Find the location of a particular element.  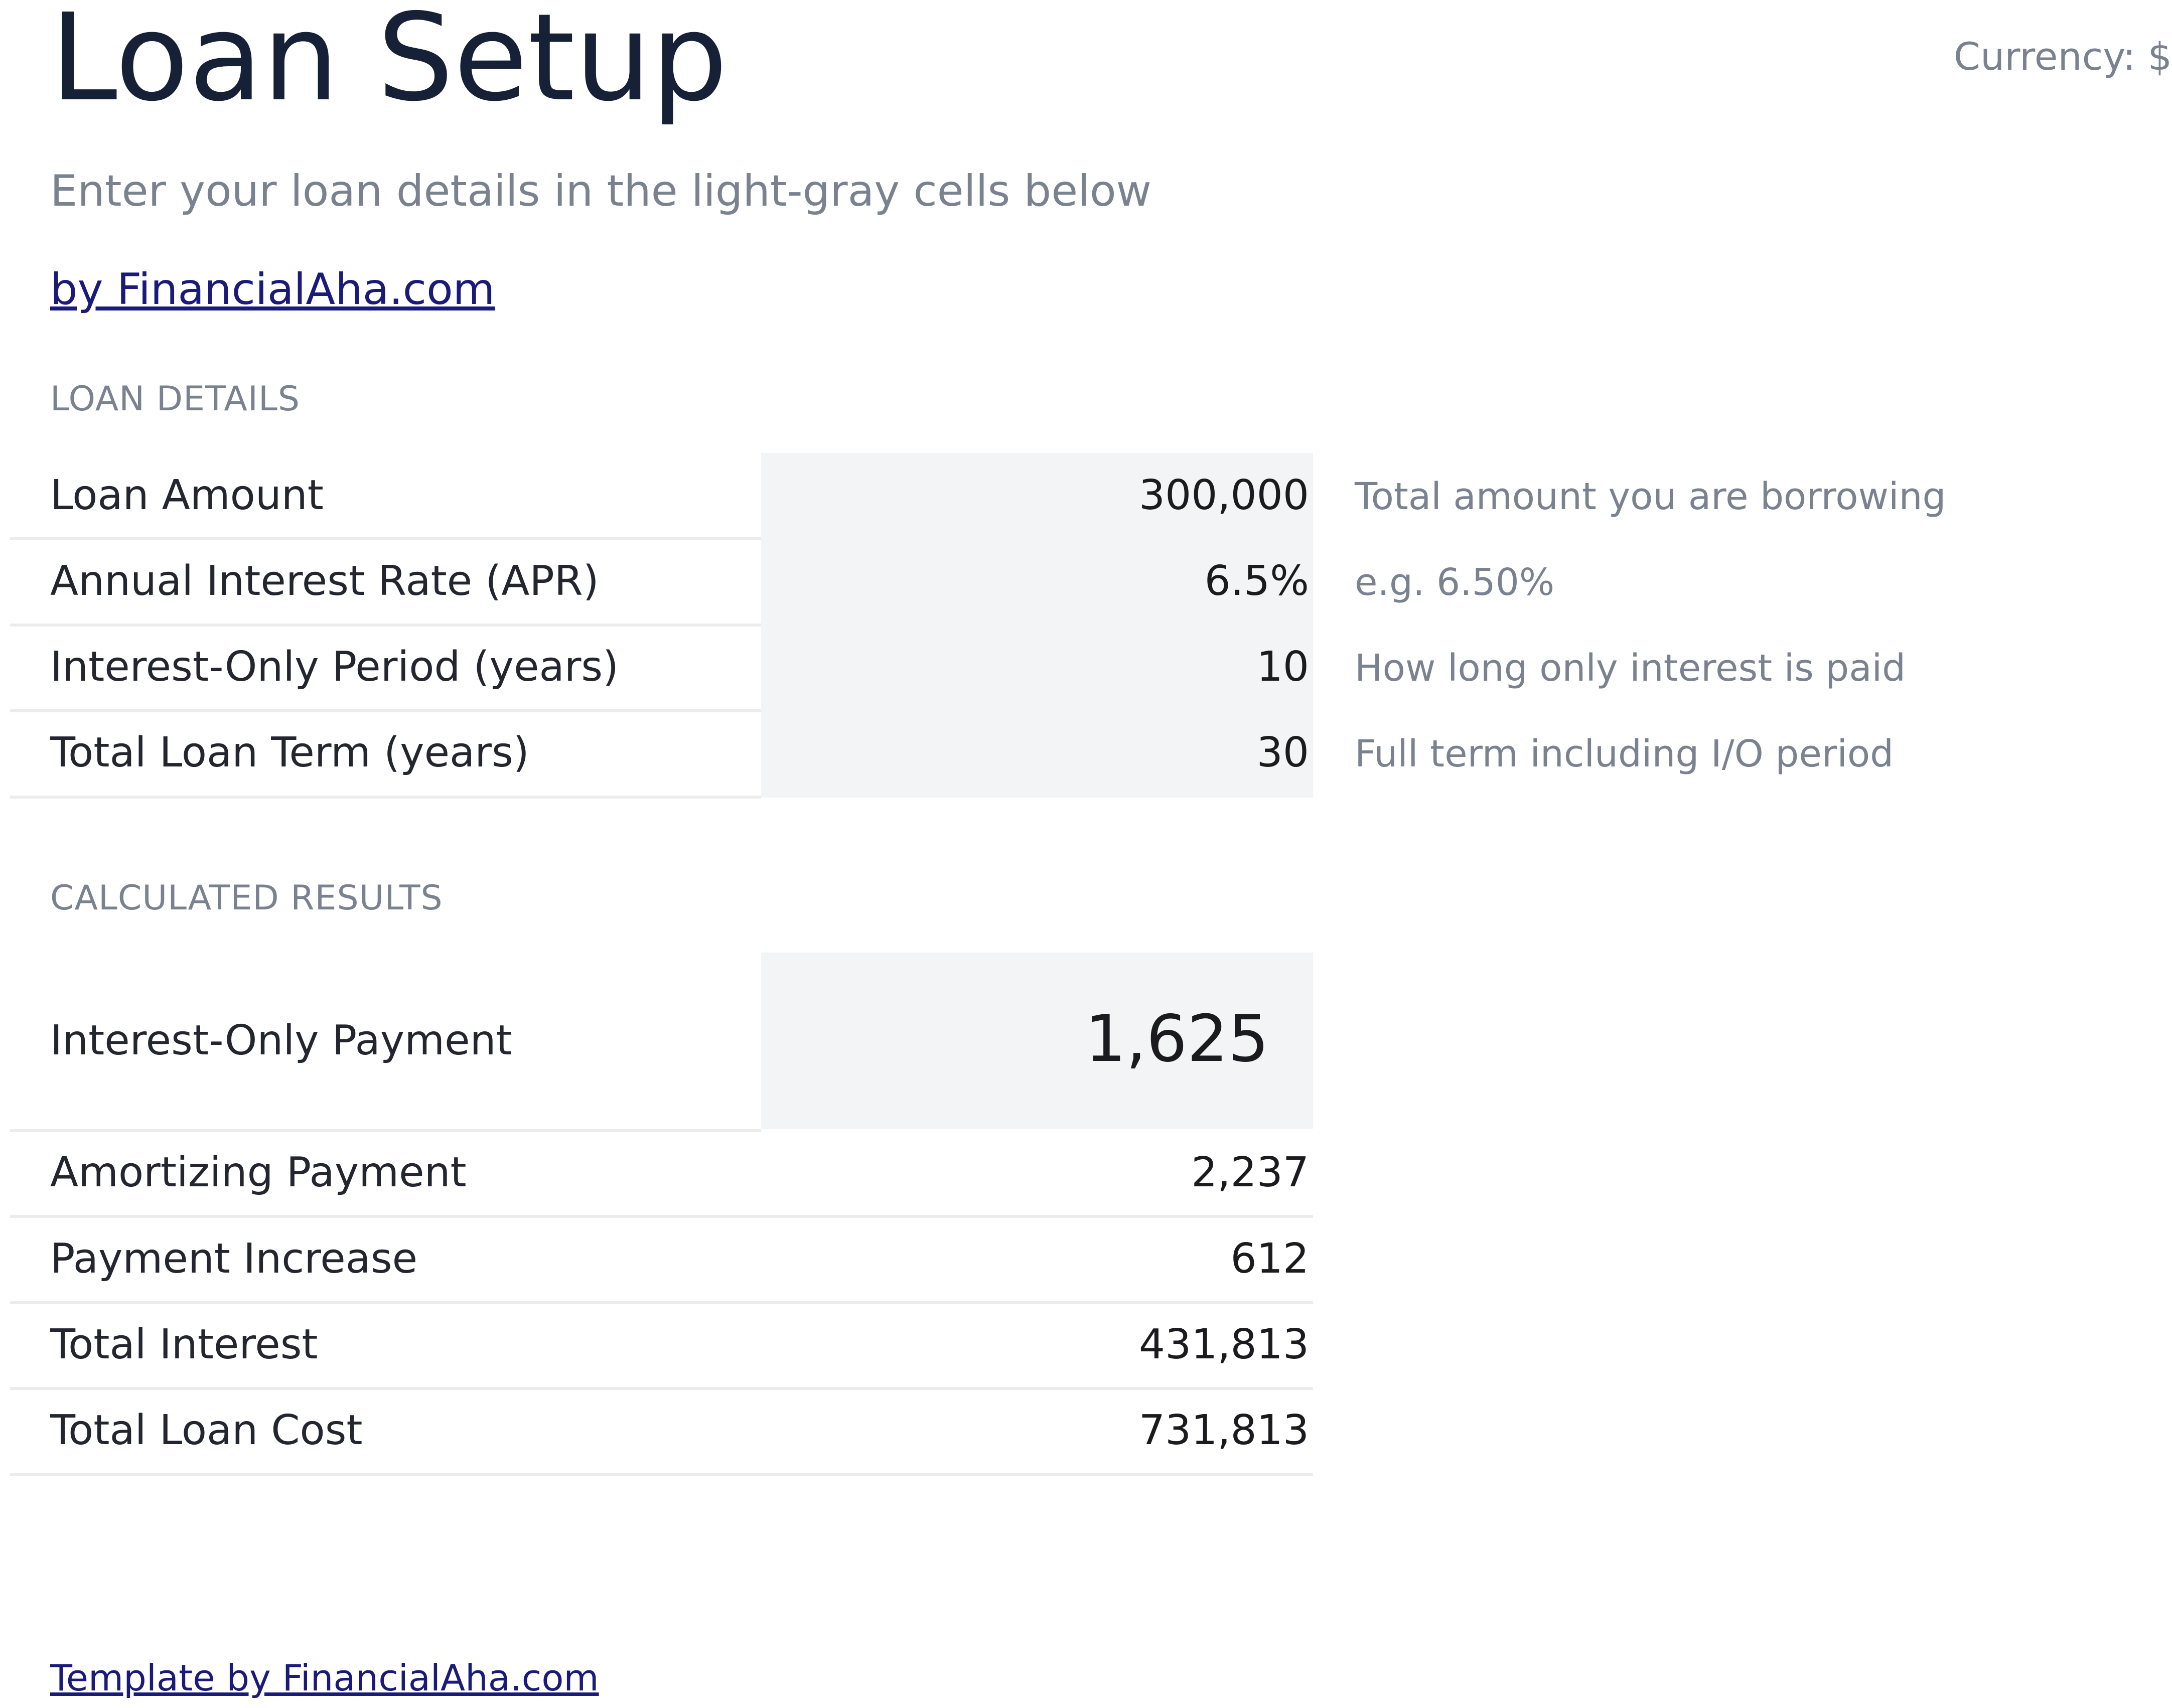

page-title: Loan Setup is located at coordinates (389, 64).